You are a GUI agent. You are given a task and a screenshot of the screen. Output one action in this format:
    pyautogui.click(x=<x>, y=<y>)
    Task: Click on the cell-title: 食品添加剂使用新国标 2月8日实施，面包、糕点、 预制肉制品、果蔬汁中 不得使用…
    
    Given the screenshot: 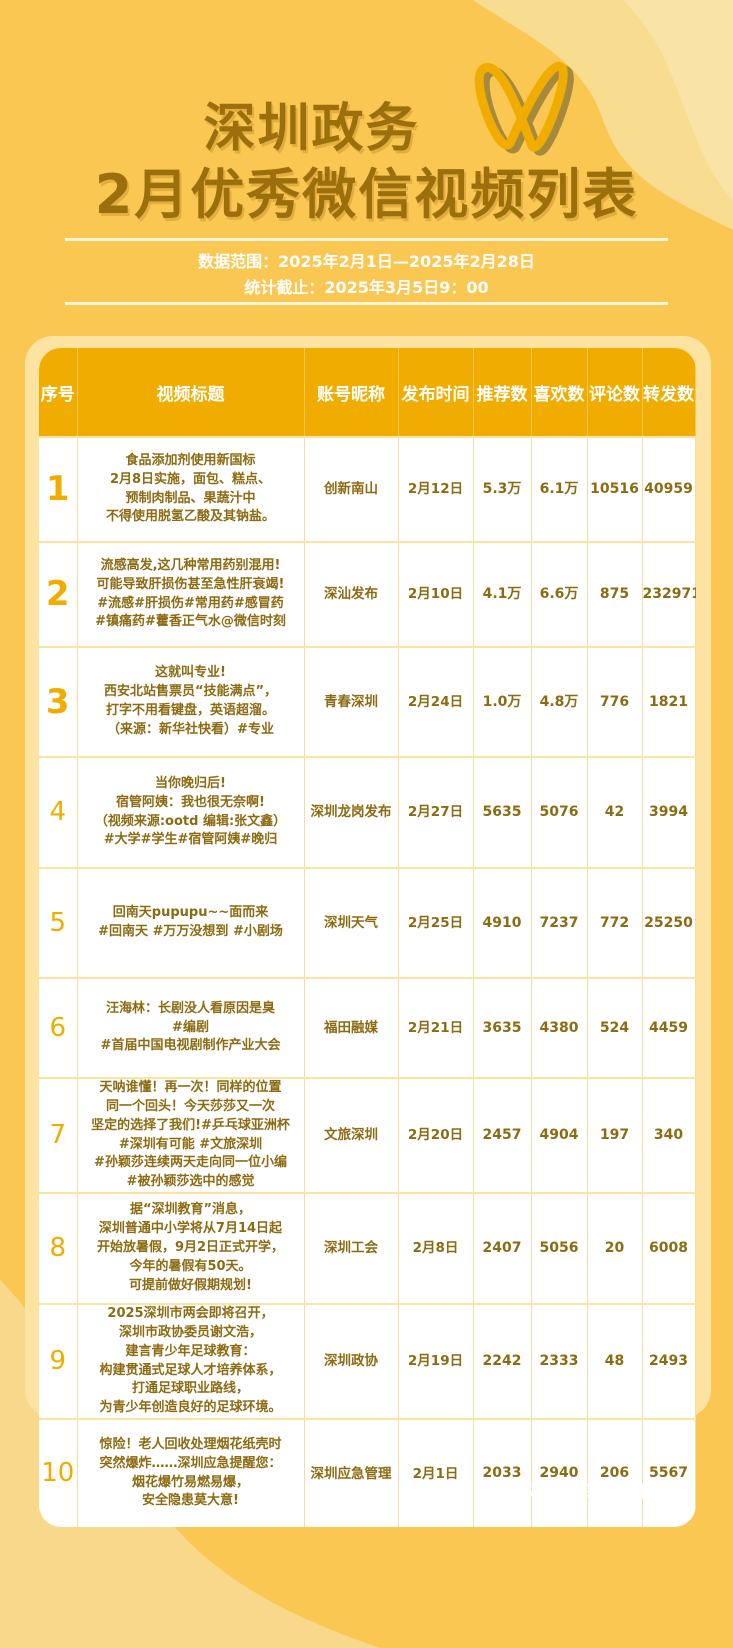 What is the action you would take?
    pyautogui.click(x=191, y=489)
    